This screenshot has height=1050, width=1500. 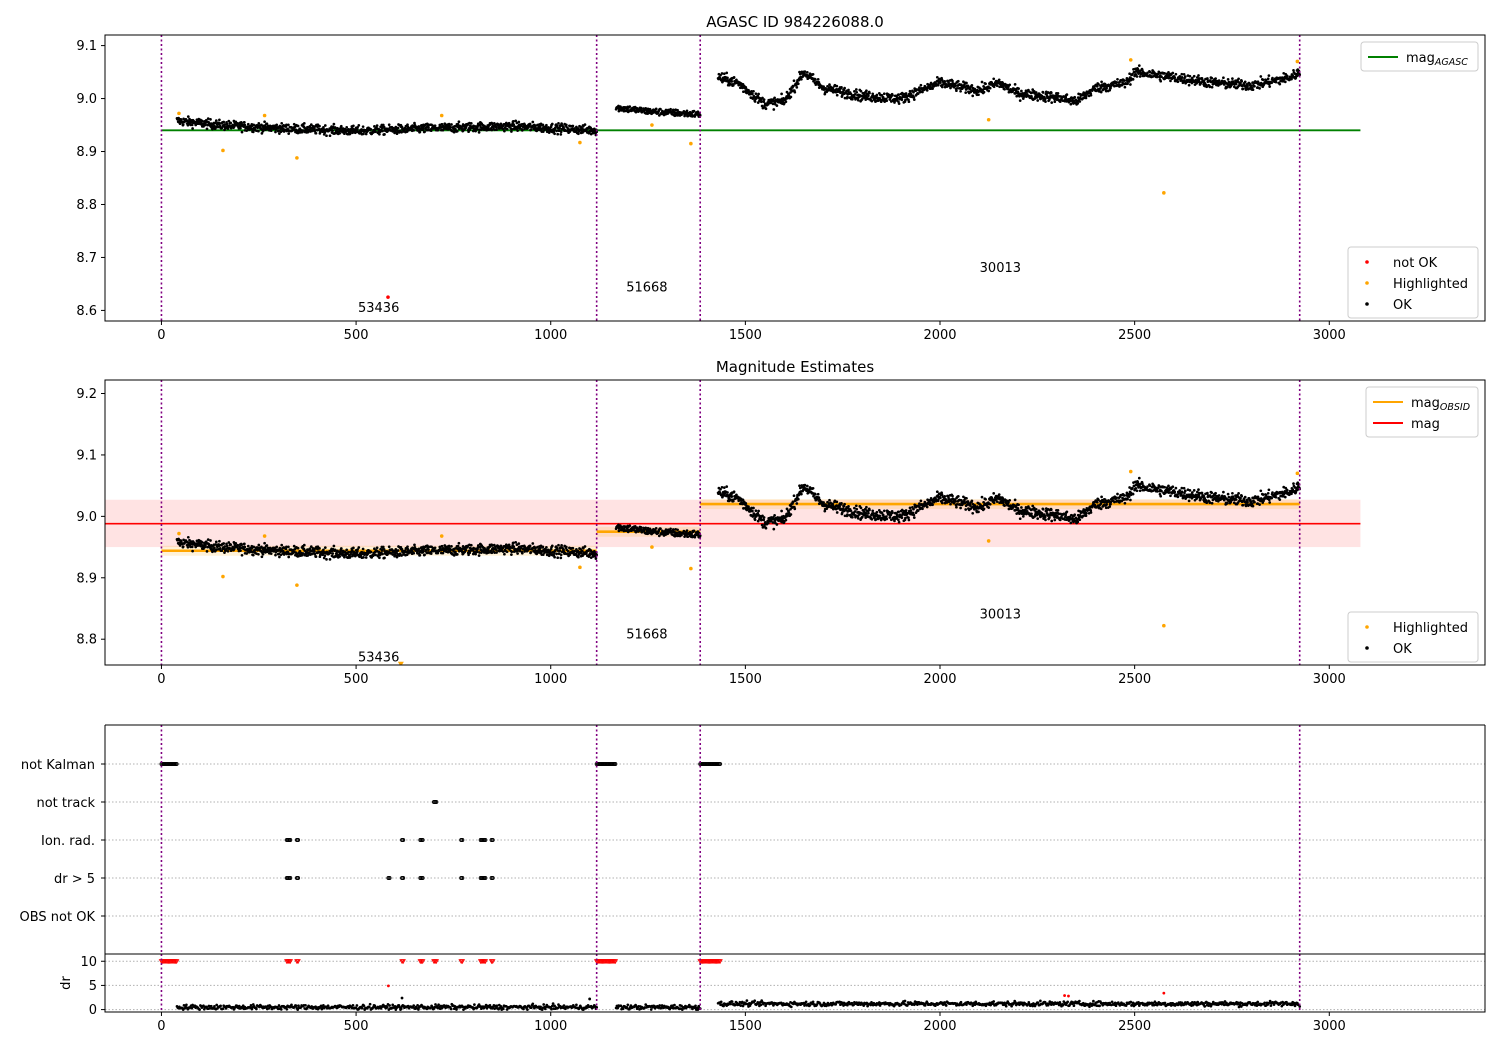 What do you see at coordinates (388, 297) in the screenshot?
I see `not-ok-point` at bounding box center [388, 297].